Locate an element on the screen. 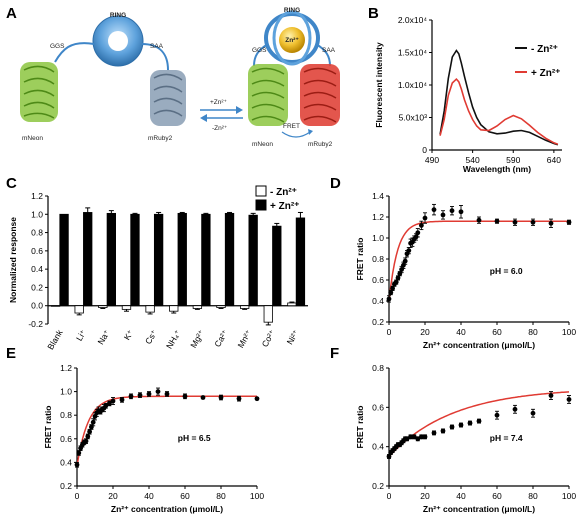  arrow-add-label: +Zn²⁺ is located at coordinates (219, 102).